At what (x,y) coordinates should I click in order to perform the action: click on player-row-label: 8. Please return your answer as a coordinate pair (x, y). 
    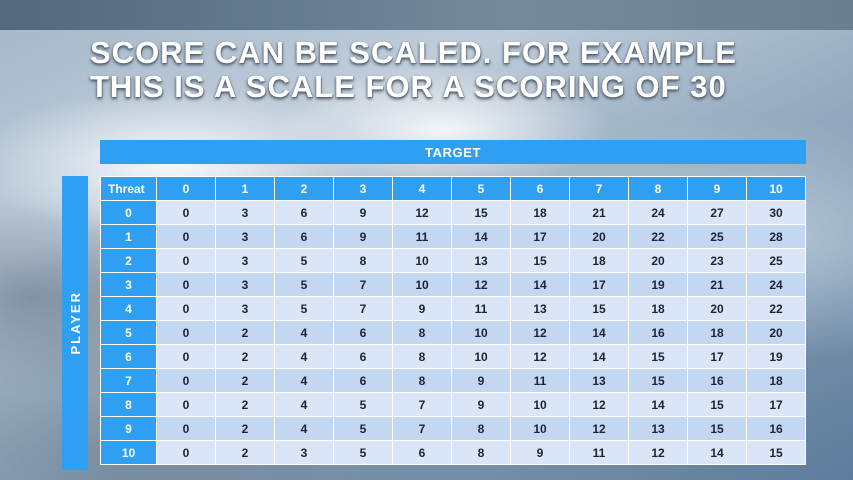
    Looking at the image, I should click on (128, 404).